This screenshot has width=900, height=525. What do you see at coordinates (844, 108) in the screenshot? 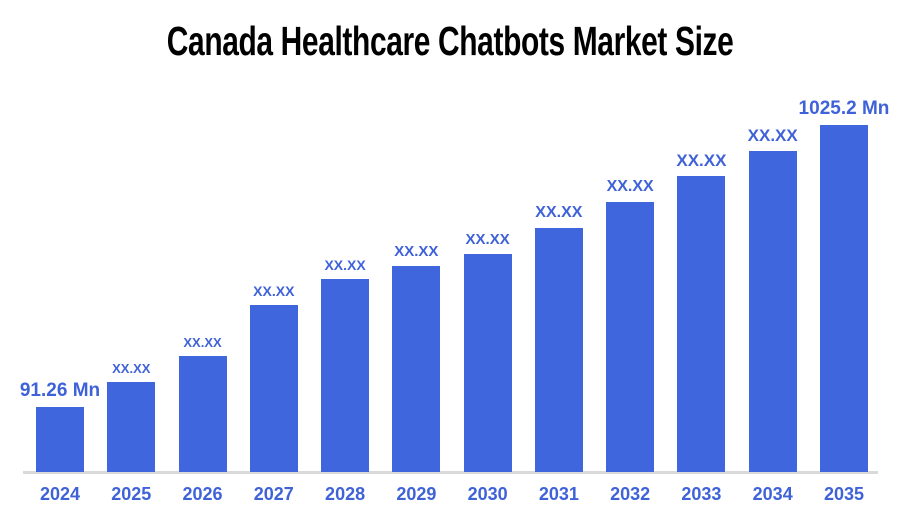
I see `bar-value-label: 1025.2 Mn` at bounding box center [844, 108].